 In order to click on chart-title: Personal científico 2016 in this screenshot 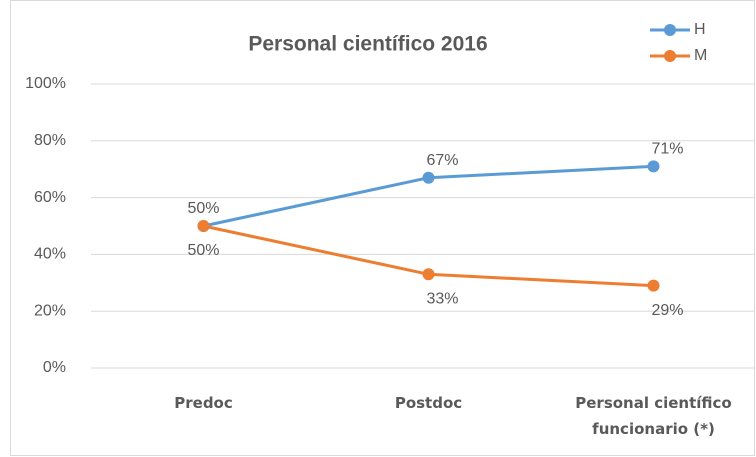, I will do `click(367, 44)`.